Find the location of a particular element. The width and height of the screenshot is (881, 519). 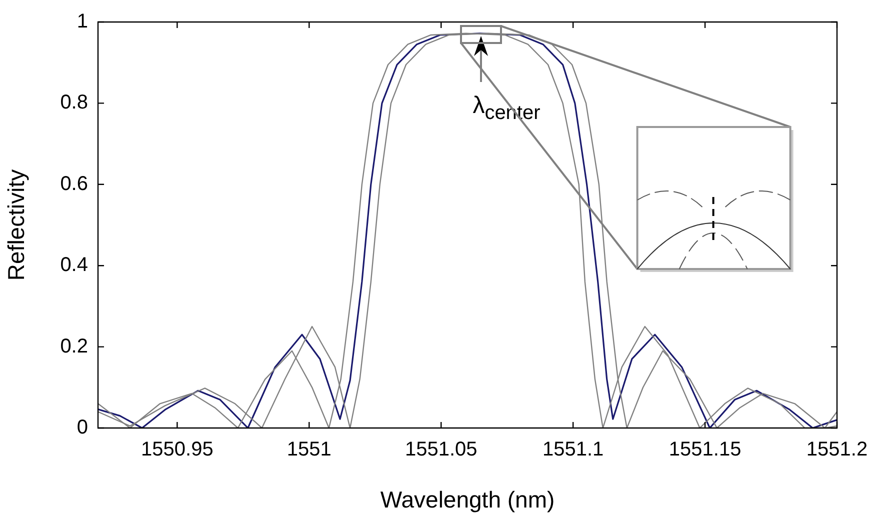

x-axis-title: Wavelength (nm) is located at coordinates (467, 499).